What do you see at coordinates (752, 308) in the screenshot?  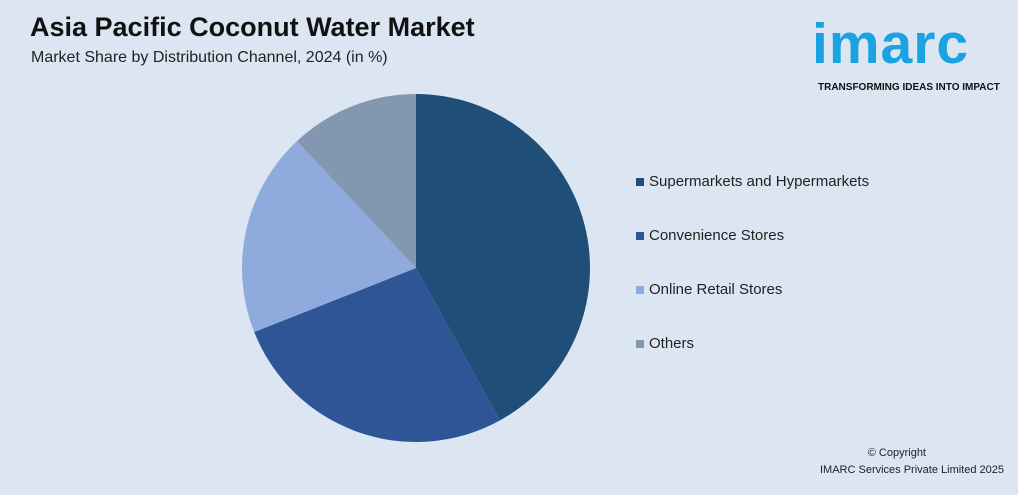 I see `legend-item: Online Retail Stores` at bounding box center [752, 308].